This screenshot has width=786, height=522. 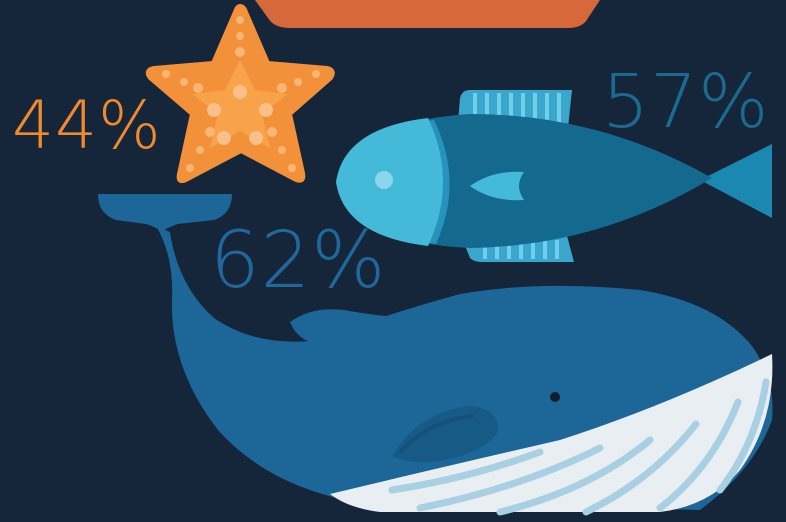 I want to click on fish-percentage: 57%, so click(x=686, y=102).